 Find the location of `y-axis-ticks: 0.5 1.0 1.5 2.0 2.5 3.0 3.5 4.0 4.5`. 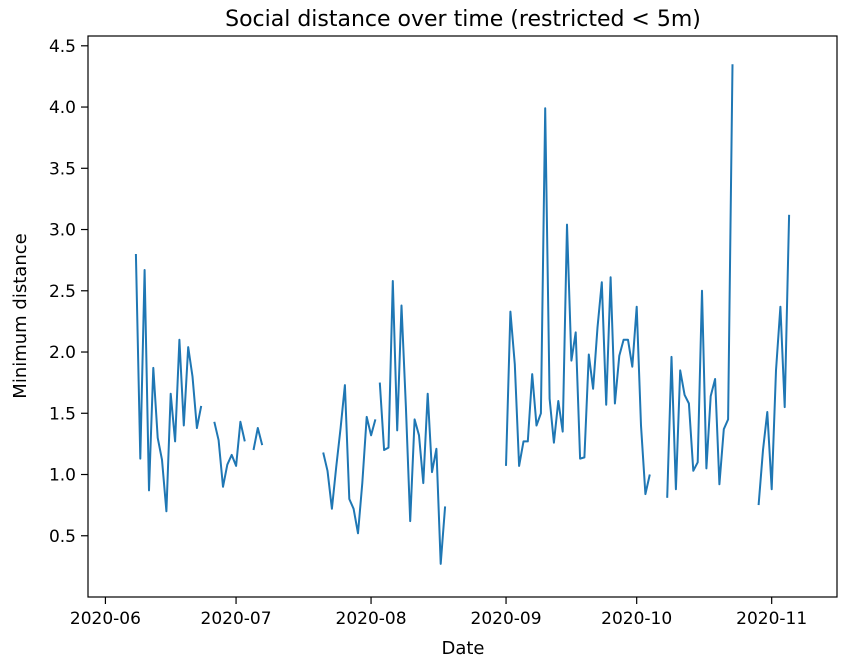

y-axis-ticks: 0.5 1.0 1.5 2.0 2.5 3.0 3.5 4.0 4.5 is located at coordinates (68, 292).